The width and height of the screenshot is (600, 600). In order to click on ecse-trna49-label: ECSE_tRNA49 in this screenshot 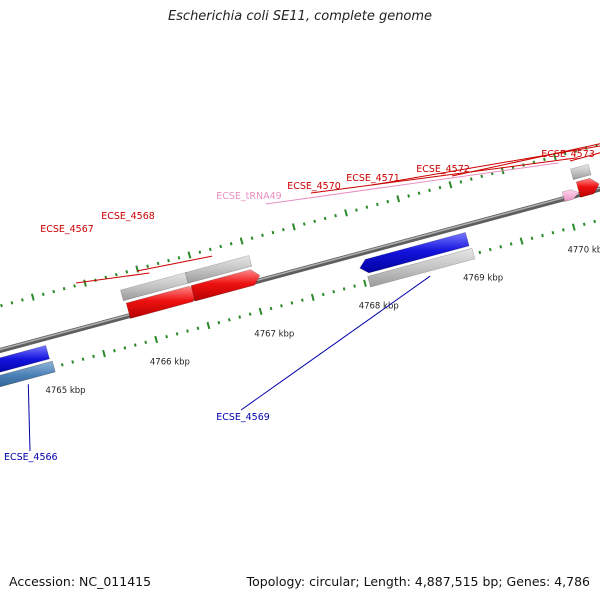, I will do `click(248, 196)`.